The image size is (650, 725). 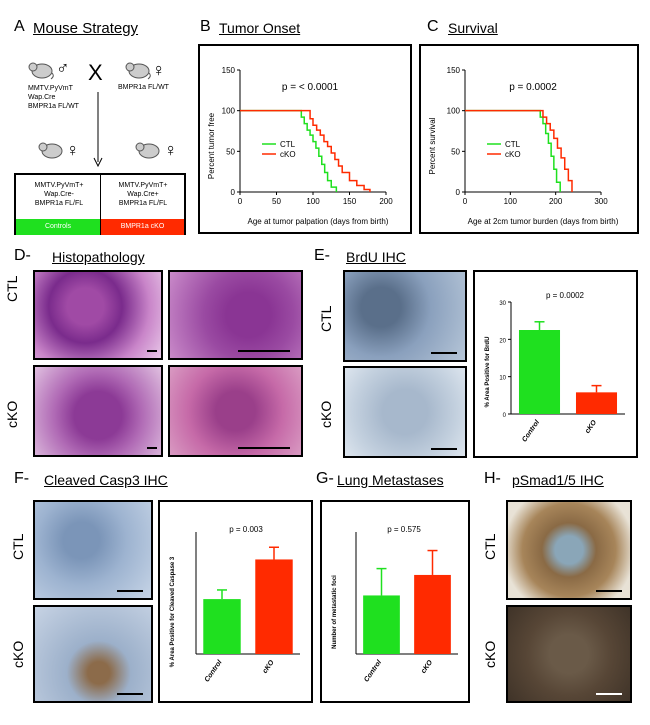 What do you see at coordinates (73, 150) in the screenshot?
I see `female-symbol-control: ♀` at bounding box center [73, 150].